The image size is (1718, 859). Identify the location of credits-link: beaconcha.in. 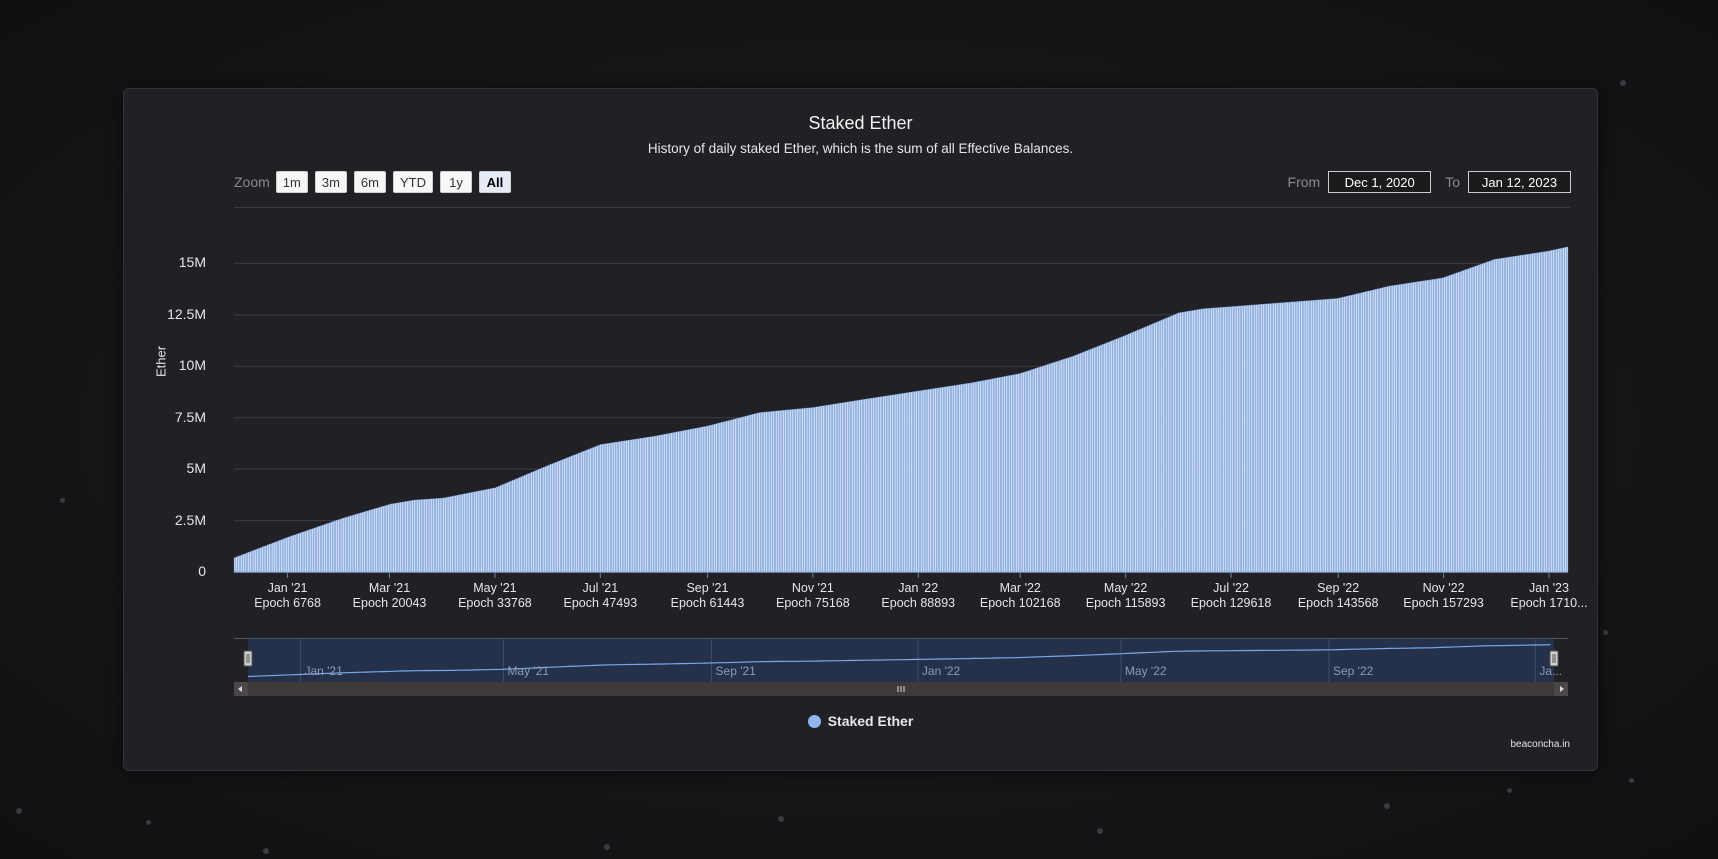
(1540, 744).